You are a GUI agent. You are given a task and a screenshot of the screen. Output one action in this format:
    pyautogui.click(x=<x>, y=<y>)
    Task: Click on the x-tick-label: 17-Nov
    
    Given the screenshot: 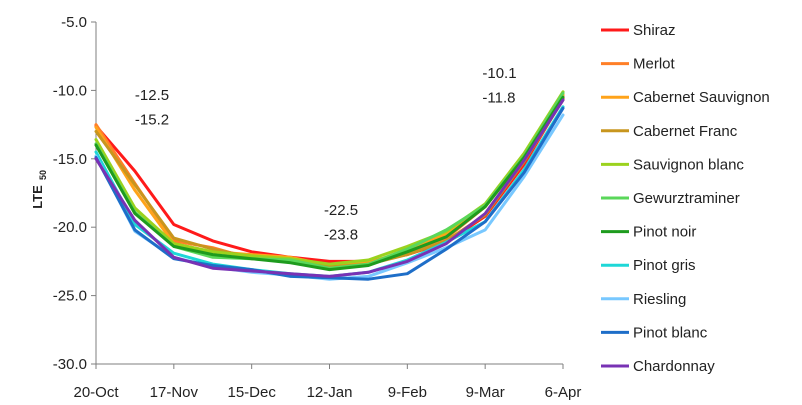 What is the action you would take?
    pyautogui.click(x=174, y=392)
    